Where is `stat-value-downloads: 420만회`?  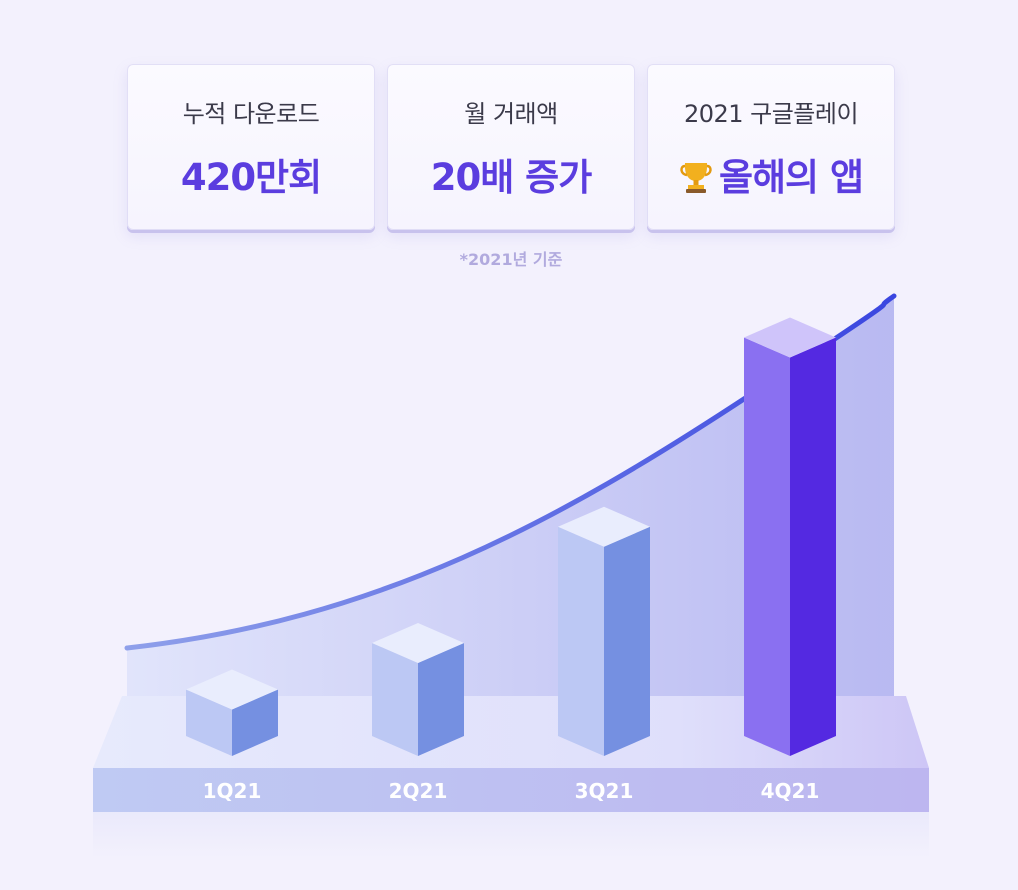
stat-value-downloads: 420만회 is located at coordinates (251, 177).